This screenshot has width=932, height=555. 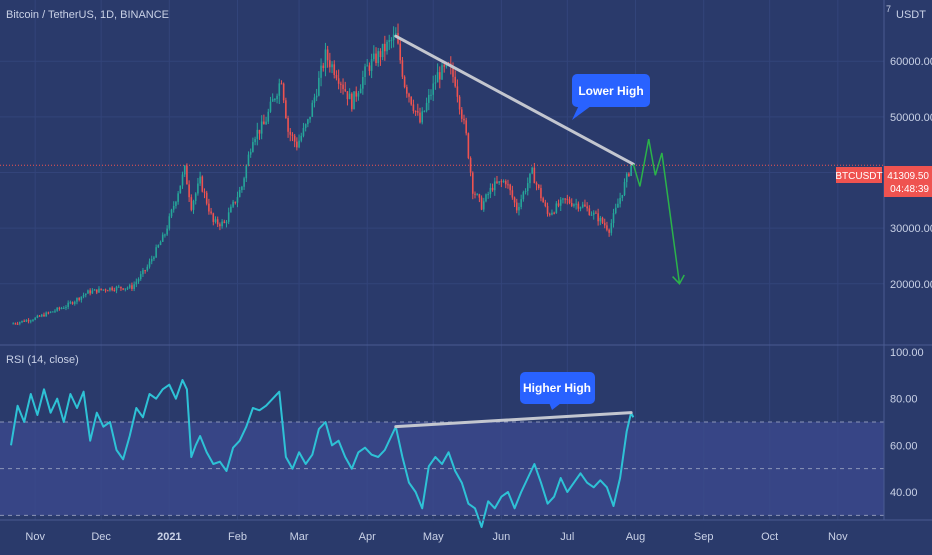 I want to click on scale-mark: 7, so click(x=888, y=9).